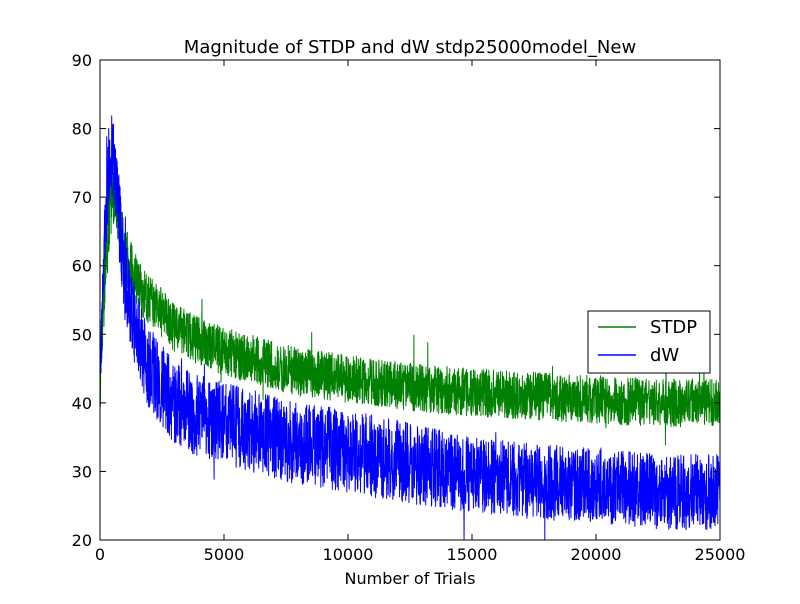 The height and width of the screenshot is (604, 800). What do you see at coordinates (596, 554) in the screenshot?
I see `x-tick-label: 20000` at bounding box center [596, 554].